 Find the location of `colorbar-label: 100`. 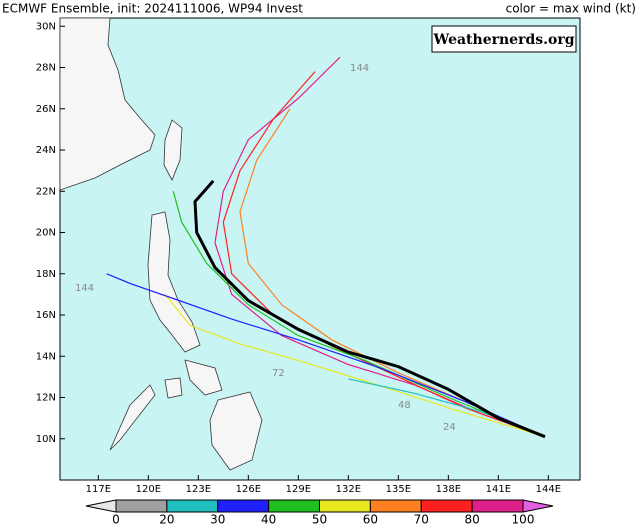

colorbar-label: 100 is located at coordinates (523, 520).